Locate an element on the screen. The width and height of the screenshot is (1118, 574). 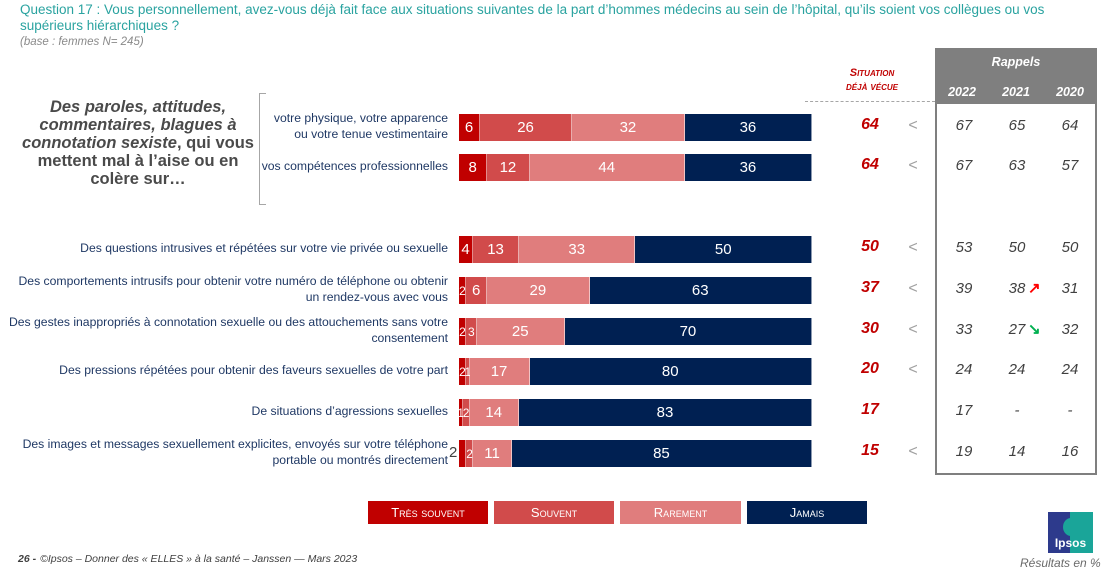
rappel-value-2020: 31 is located at coordinates (1070, 288).